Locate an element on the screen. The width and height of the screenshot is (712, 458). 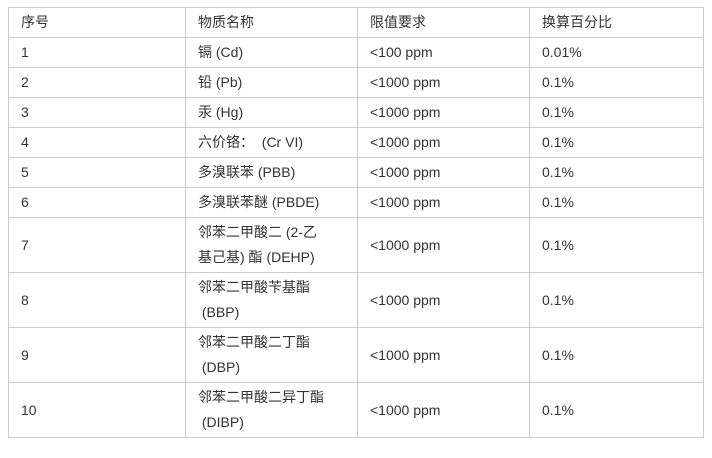
cell-substance-name: 邻苯二甲酸二 (2-乙 基己基) 酯 (DEHP) is located at coordinates (271, 245).